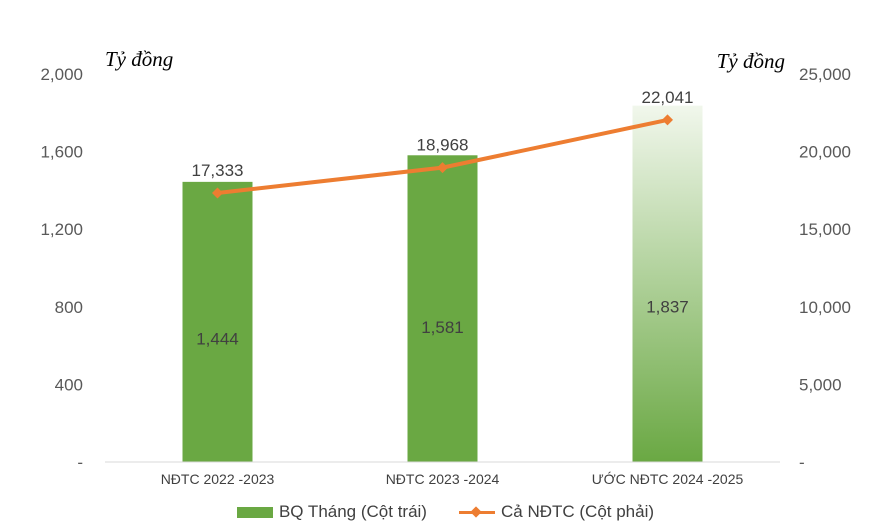 The width and height of the screenshot is (891, 532). What do you see at coordinates (820, 384) in the screenshot?
I see `right-tick-label: 5,000` at bounding box center [820, 384].